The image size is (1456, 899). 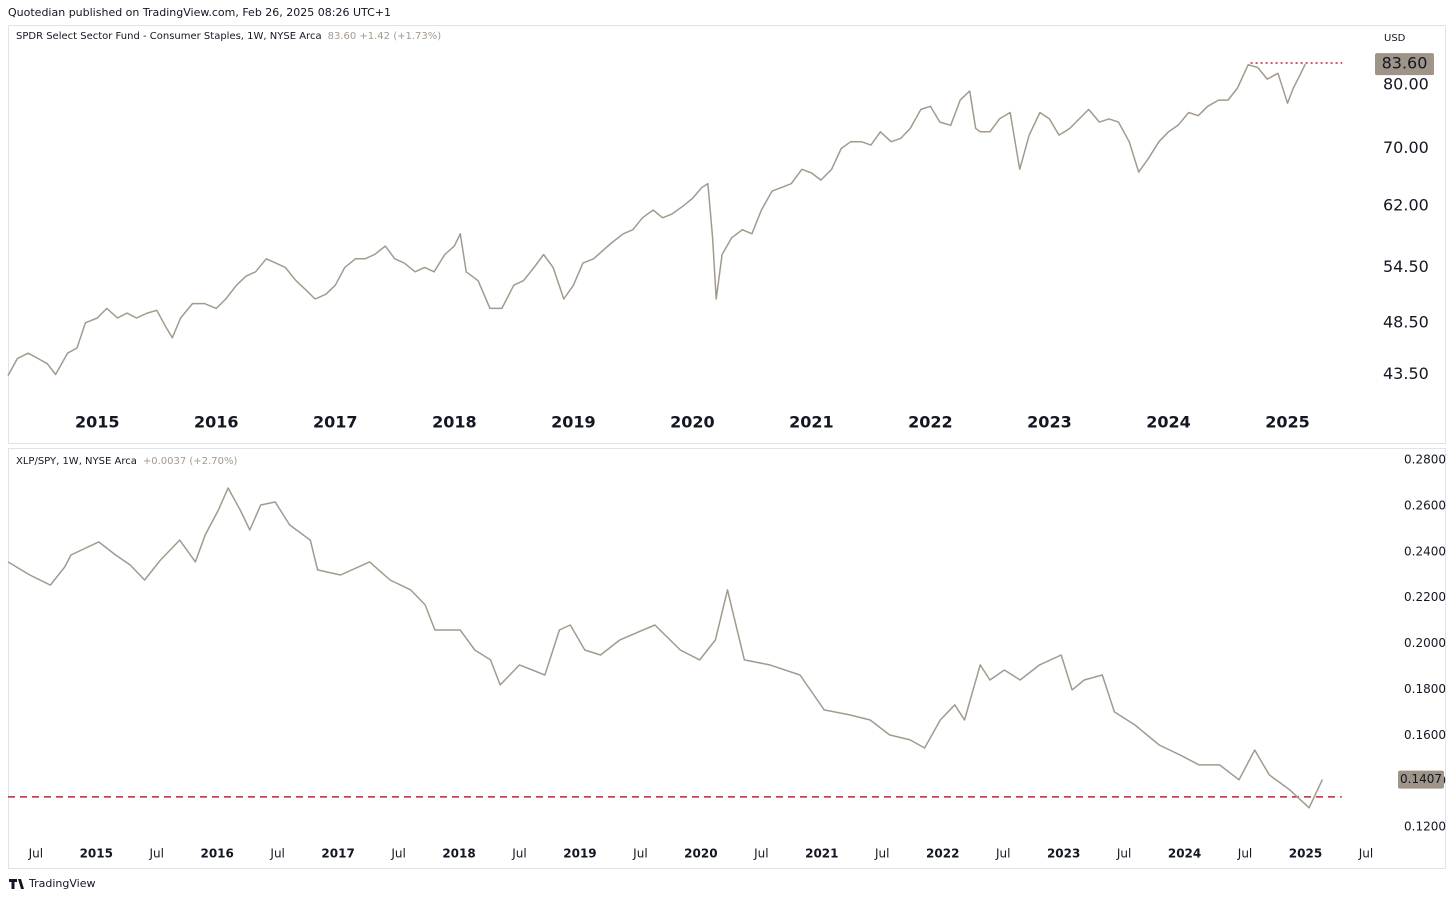 I want to click on y-tick-label: 0.2800, so click(x=1425, y=460).